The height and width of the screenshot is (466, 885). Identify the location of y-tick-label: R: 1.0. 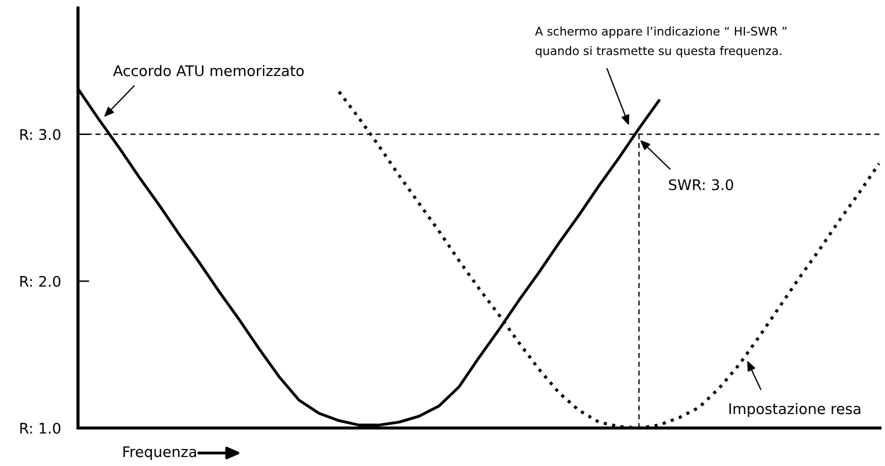
(40, 428).